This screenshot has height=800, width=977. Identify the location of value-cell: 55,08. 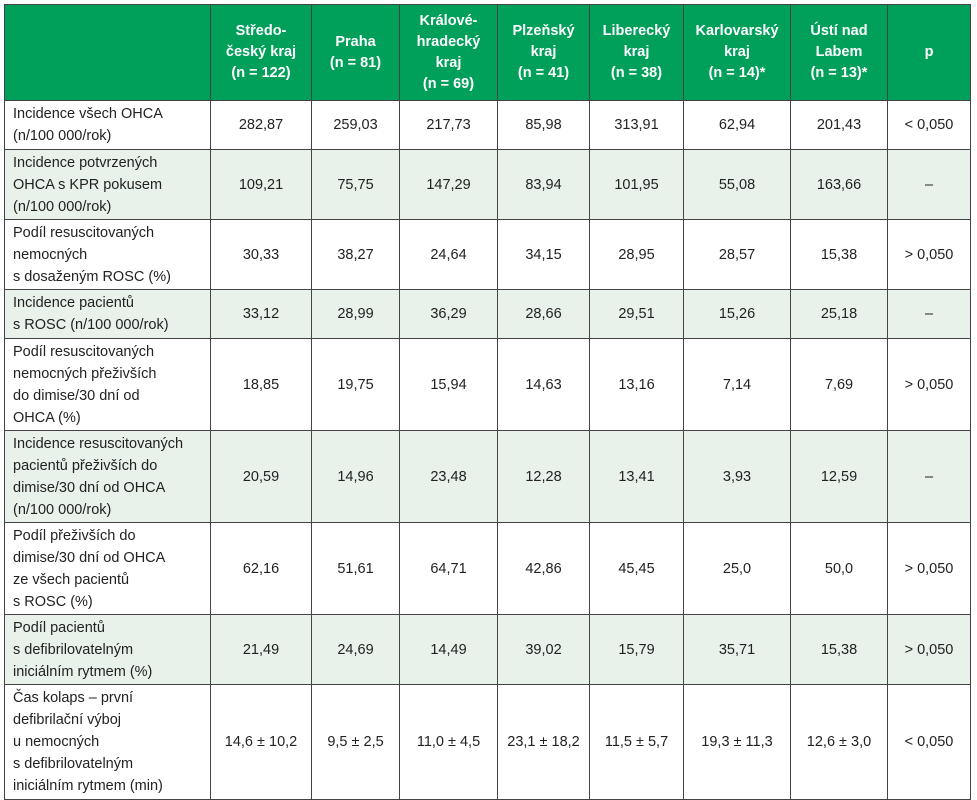
(737, 184).